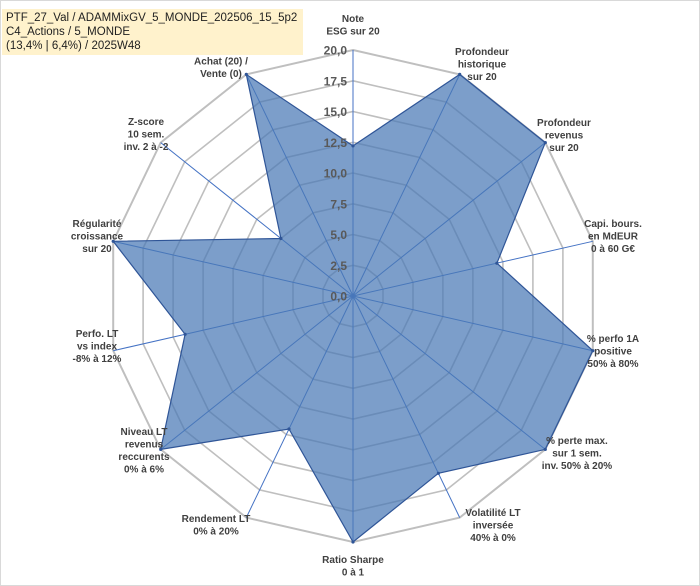  What do you see at coordinates (353, 32) in the screenshot?
I see `axis-label-1-line-2: ESG sur 20` at bounding box center [353, 32].